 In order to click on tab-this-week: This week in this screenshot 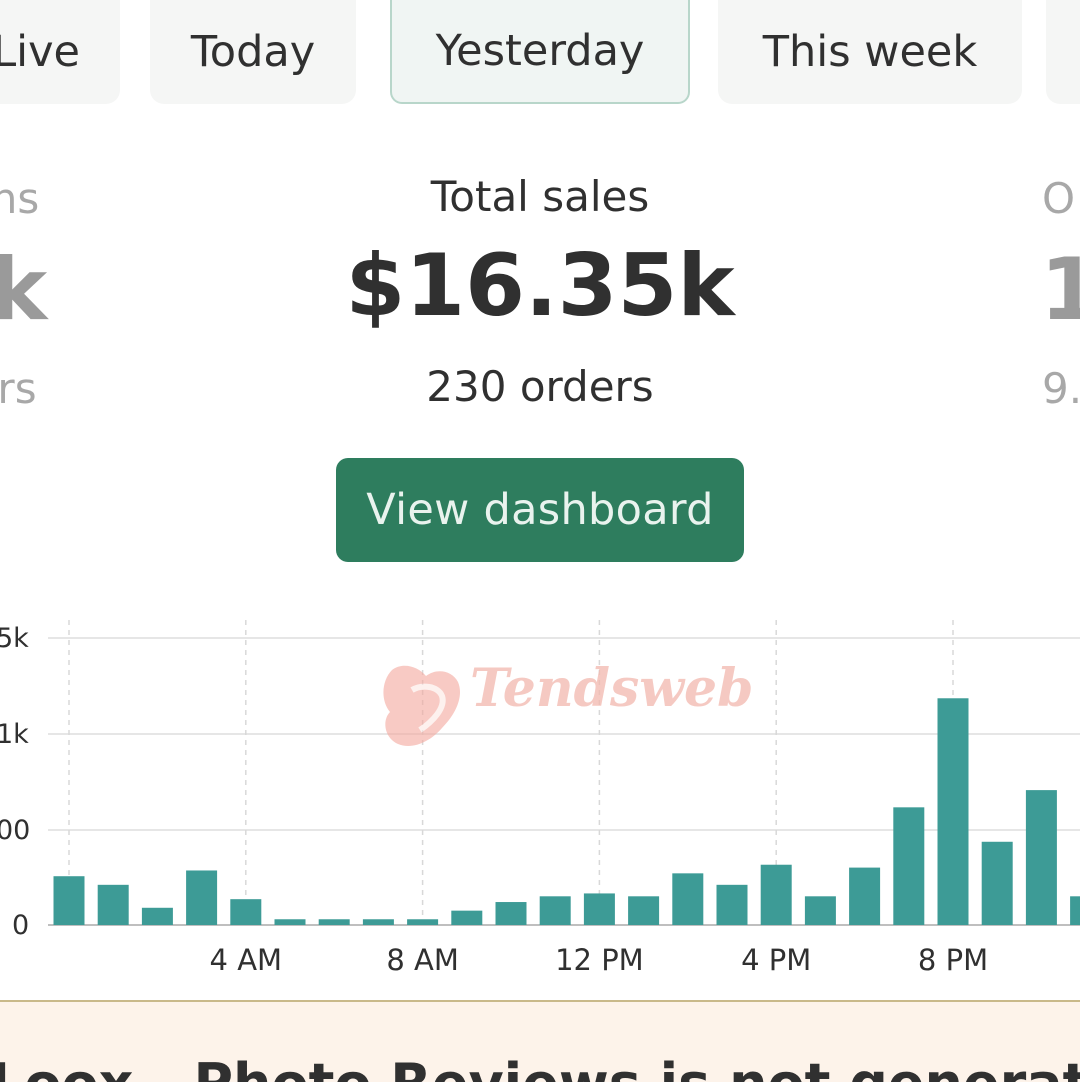, I will do `click(870, 52)`.